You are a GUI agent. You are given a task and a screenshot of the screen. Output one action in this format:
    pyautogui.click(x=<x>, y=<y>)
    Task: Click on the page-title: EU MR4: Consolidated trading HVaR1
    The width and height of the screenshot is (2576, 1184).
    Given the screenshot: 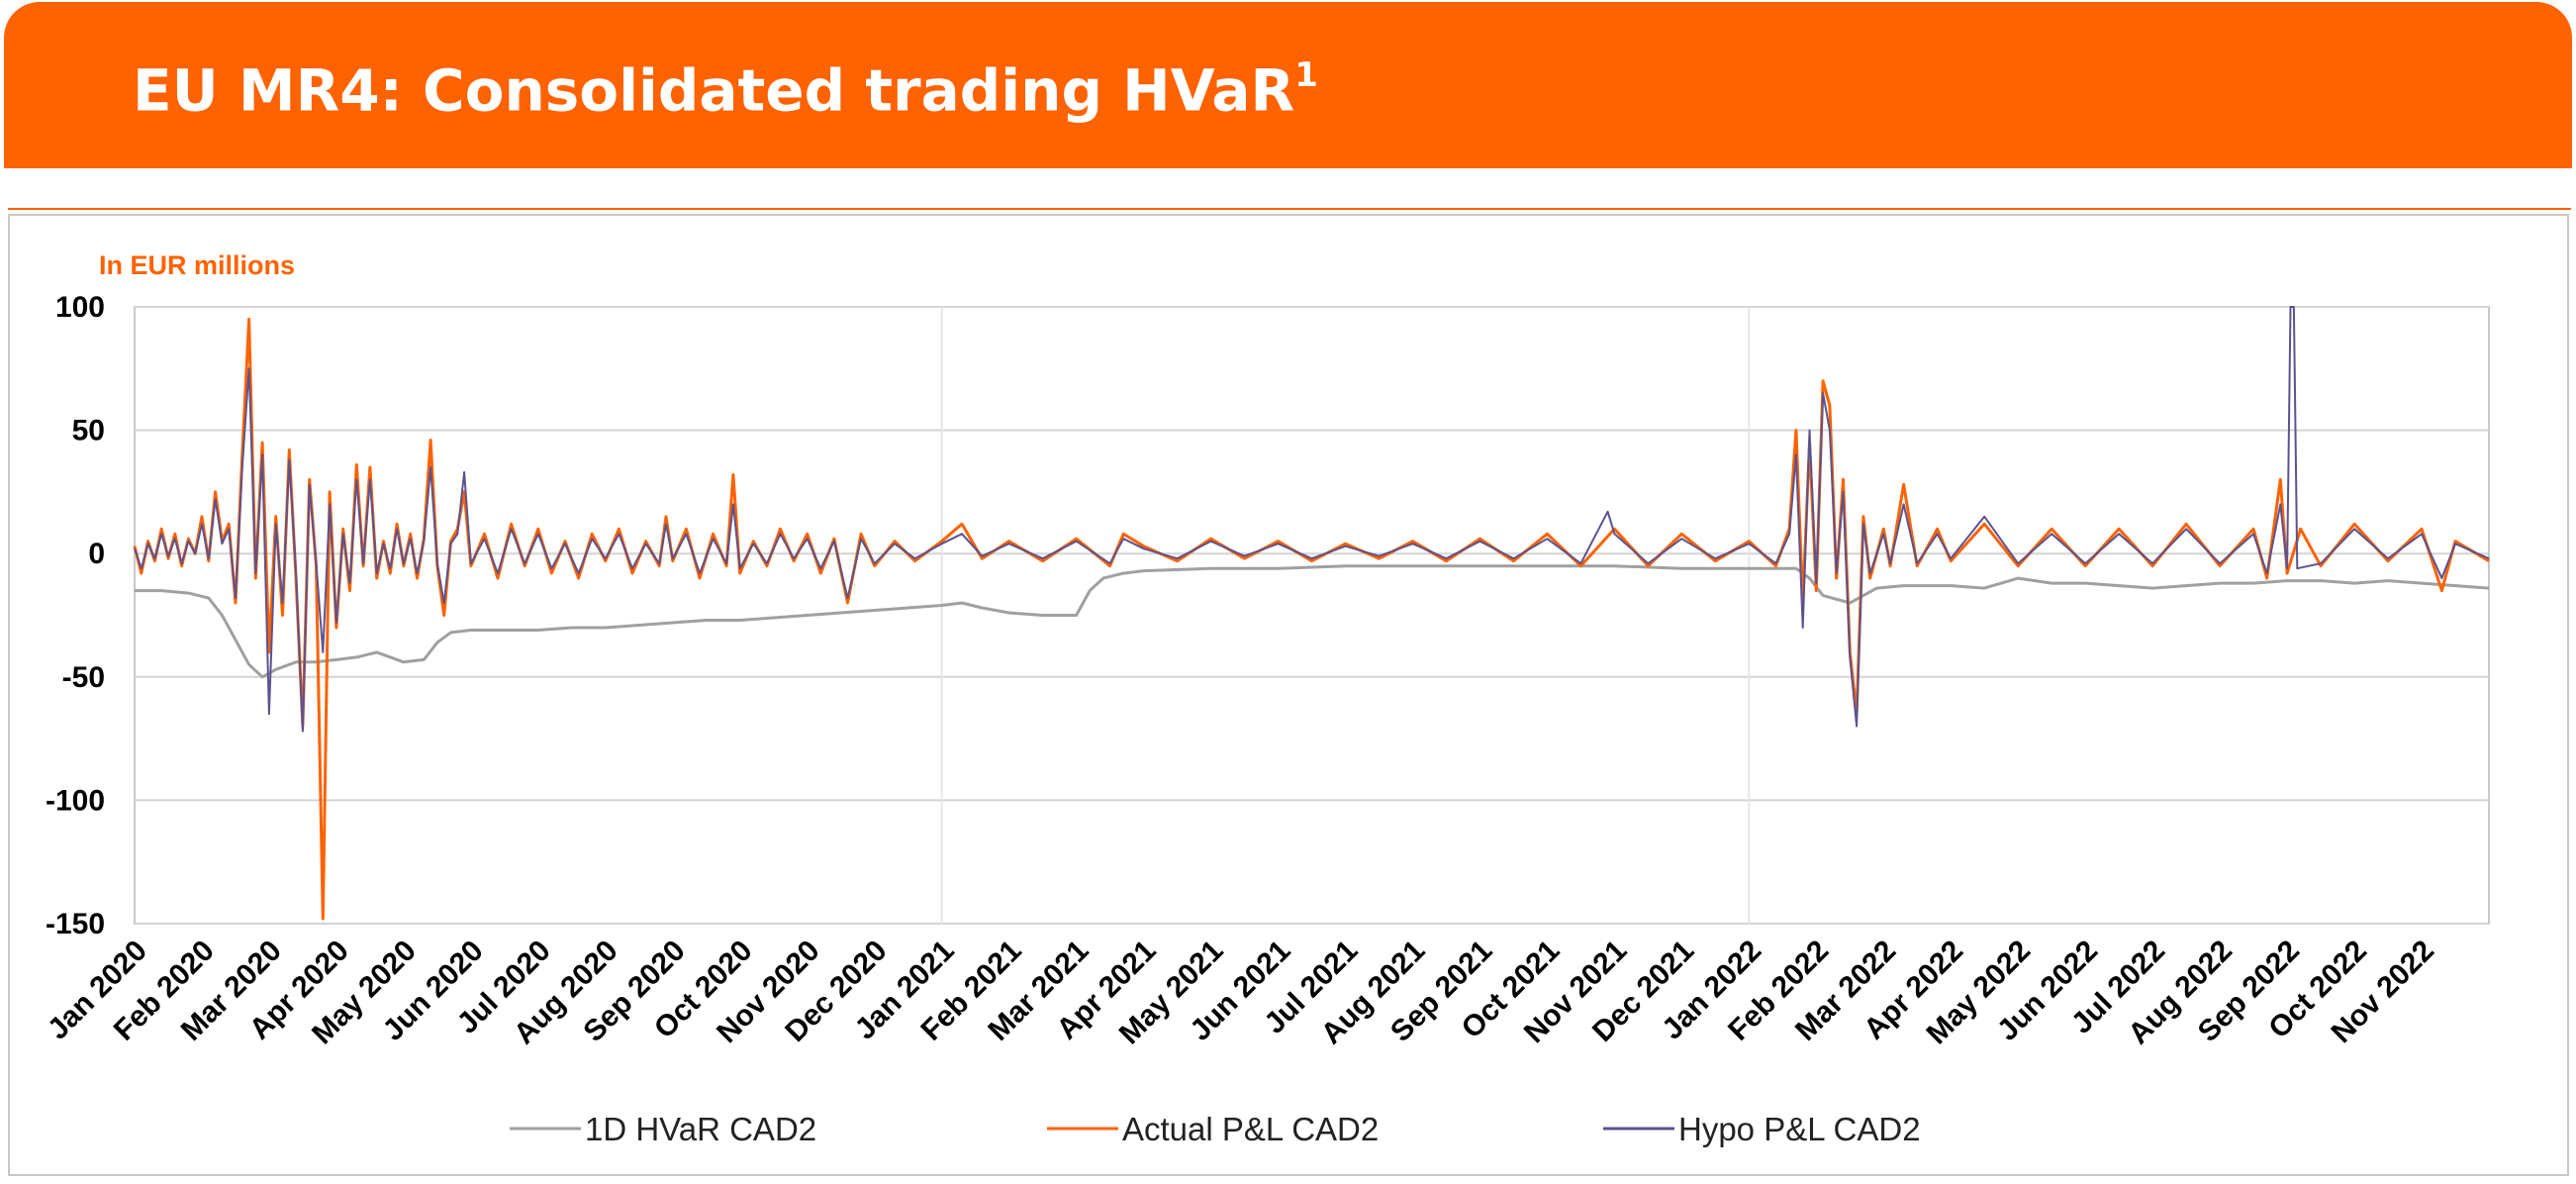 What is the action you would take?
    pyautogui.click(x=725, y=85)
    